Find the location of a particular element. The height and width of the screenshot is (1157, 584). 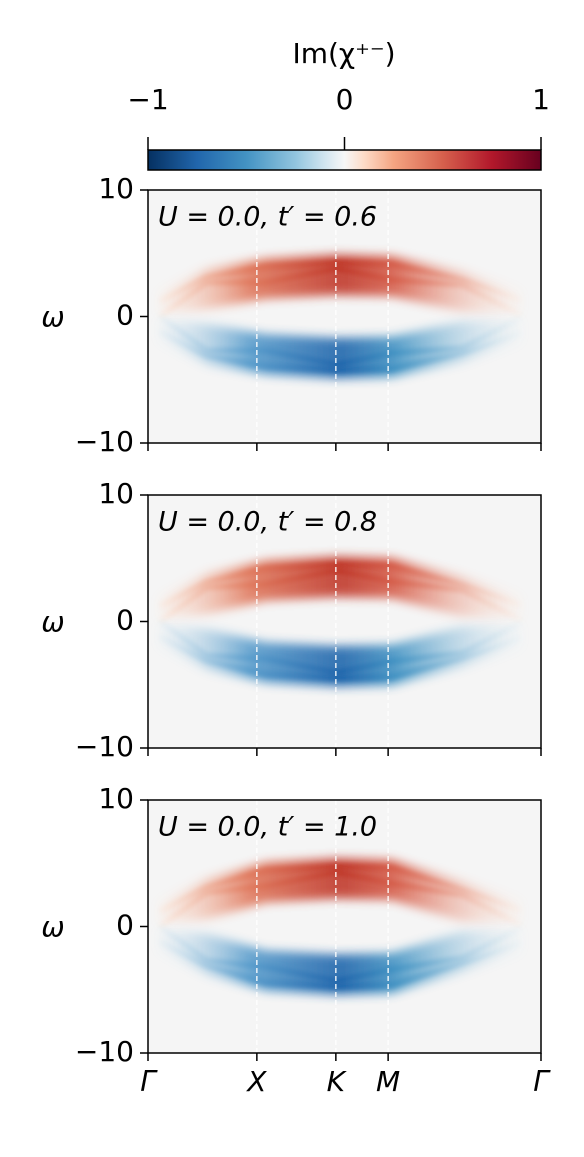

annotation: U = 0.0, t′ = 0.6 is located at coordinates (267, 217).